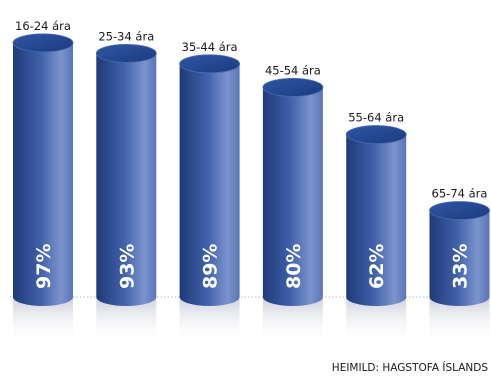  I want to click on source-note: HEIMILD: HAGSTOFA ÍSLANDS, so click(410, 367).